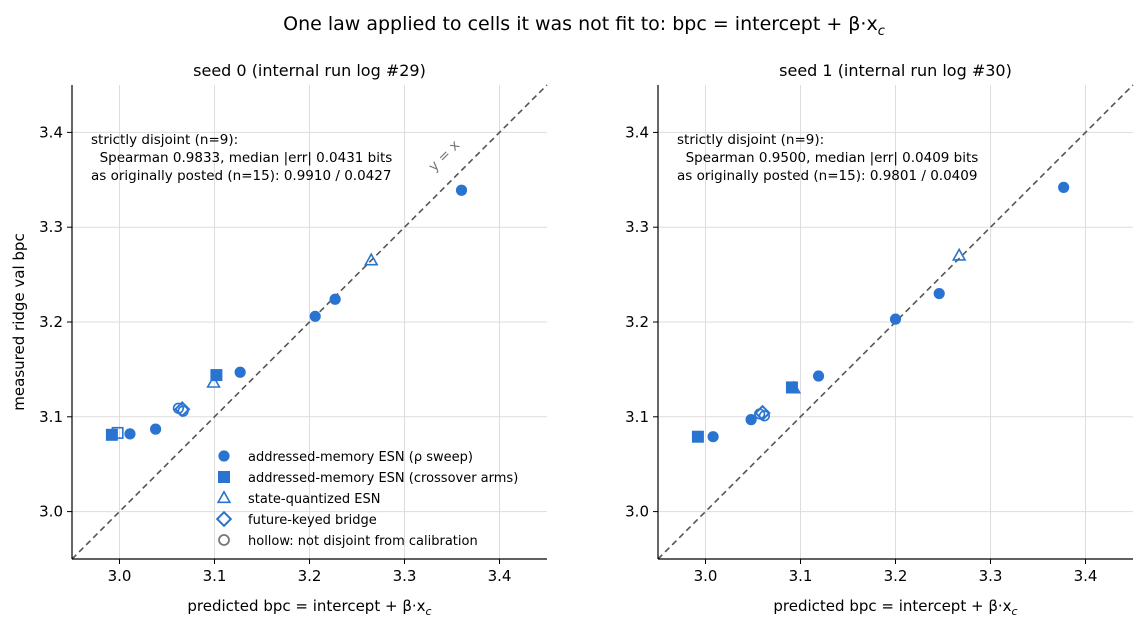 This screenshot has height=627, width=1143. I want to click on data-point-hollow-square, so click(117, 432).